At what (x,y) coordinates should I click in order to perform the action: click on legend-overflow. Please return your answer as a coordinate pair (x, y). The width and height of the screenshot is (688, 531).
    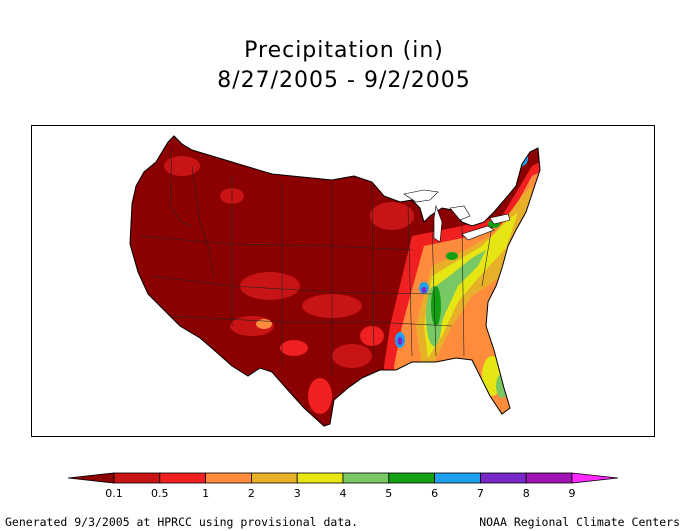
    Looking at the image, I should click on (595, 478).